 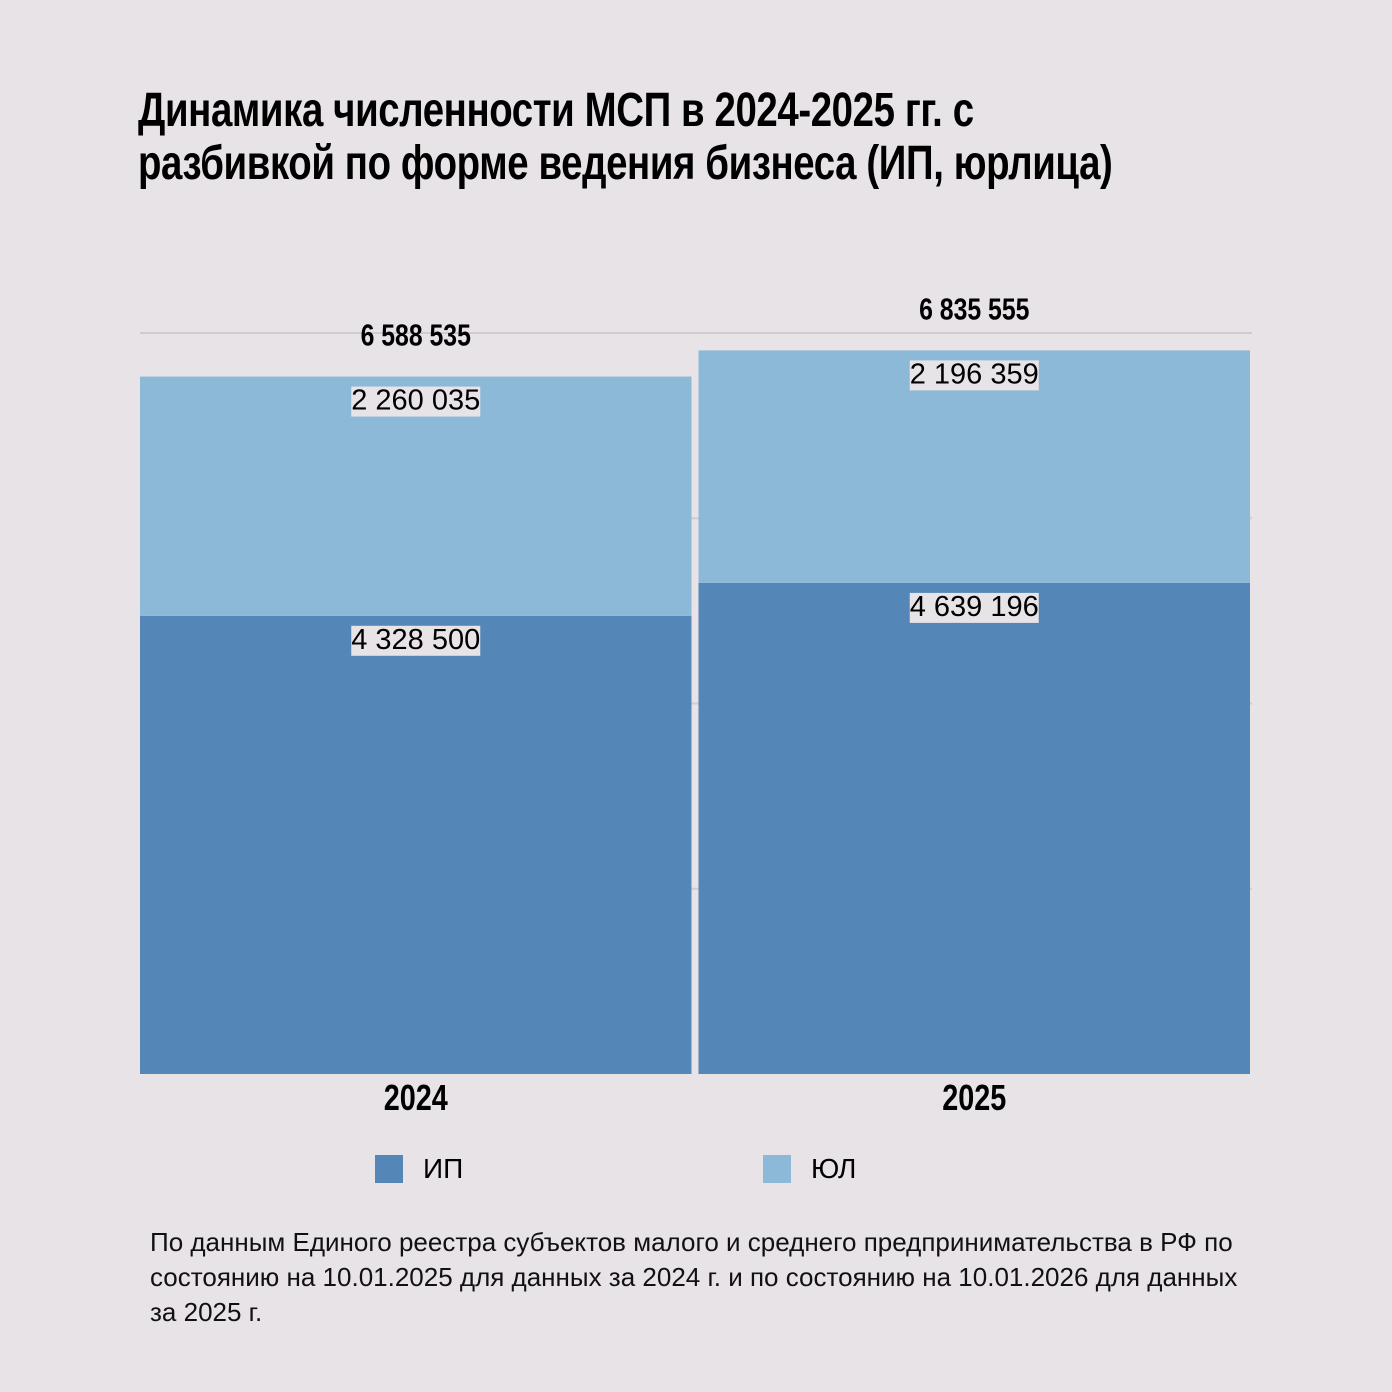 I want to click on data-label-ul-2025: 2 196 359, so click(x=974, y=374).